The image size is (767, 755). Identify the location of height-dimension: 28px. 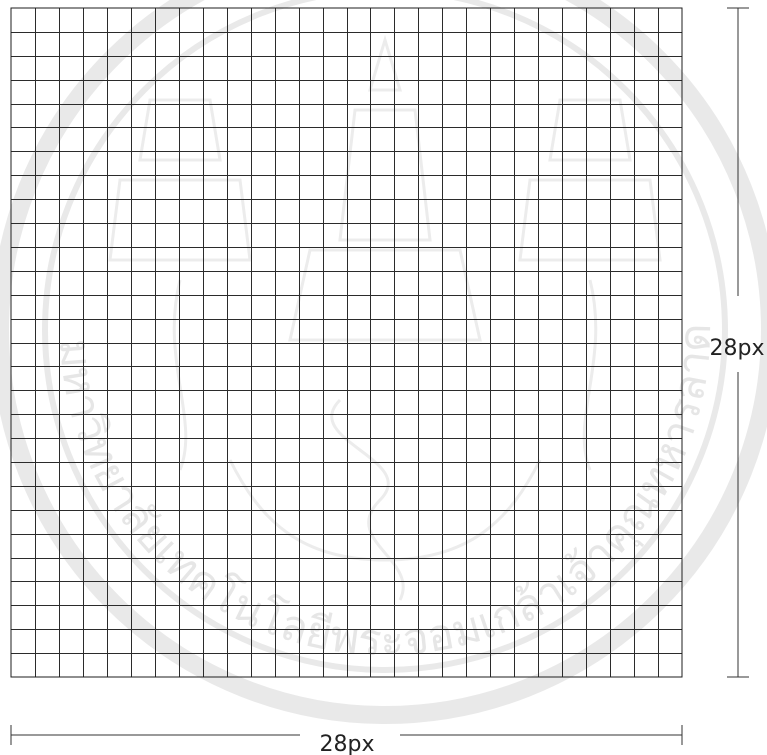
(737, 342).